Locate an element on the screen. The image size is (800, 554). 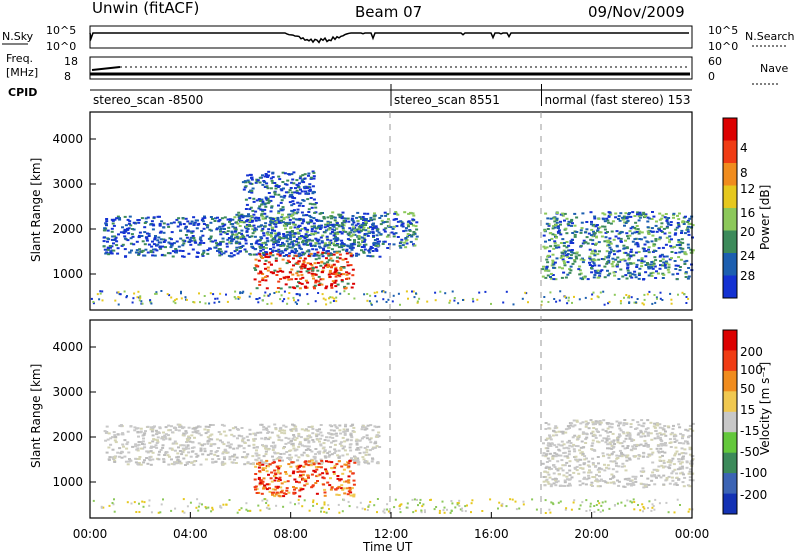
y-tick-label: 1000 is located at coordinates (67, 482).